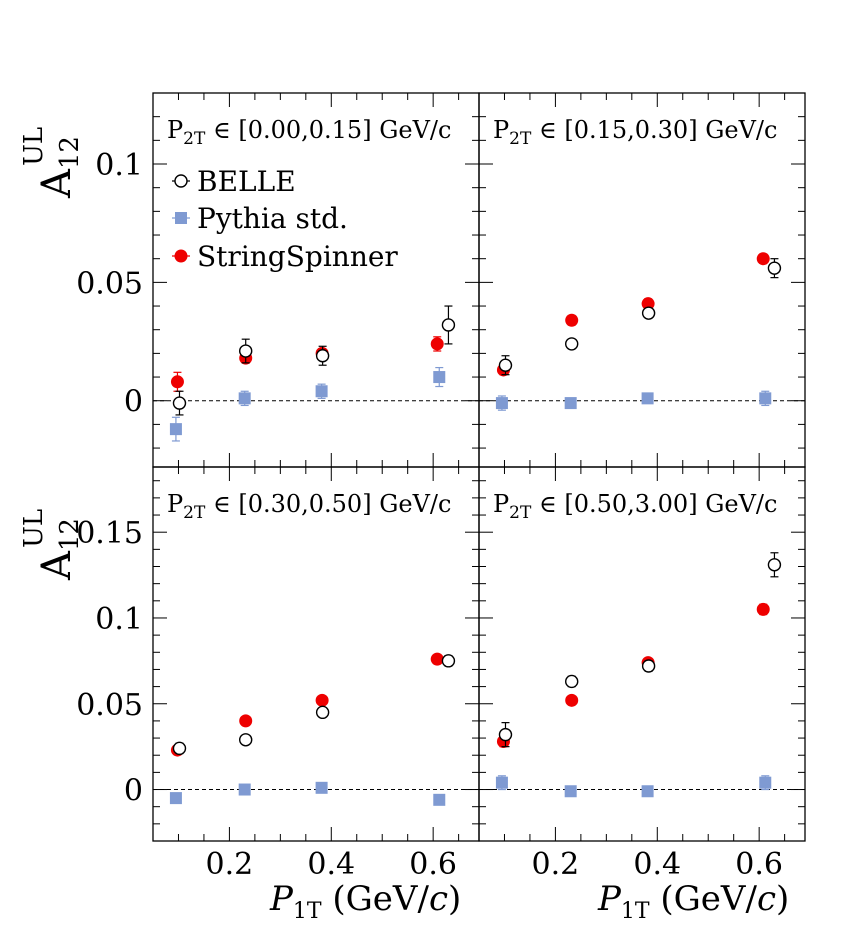  Describe the element at coordinates (234, 181) in the screenshot. I see `legend-item-belle: BELLE` at that location.